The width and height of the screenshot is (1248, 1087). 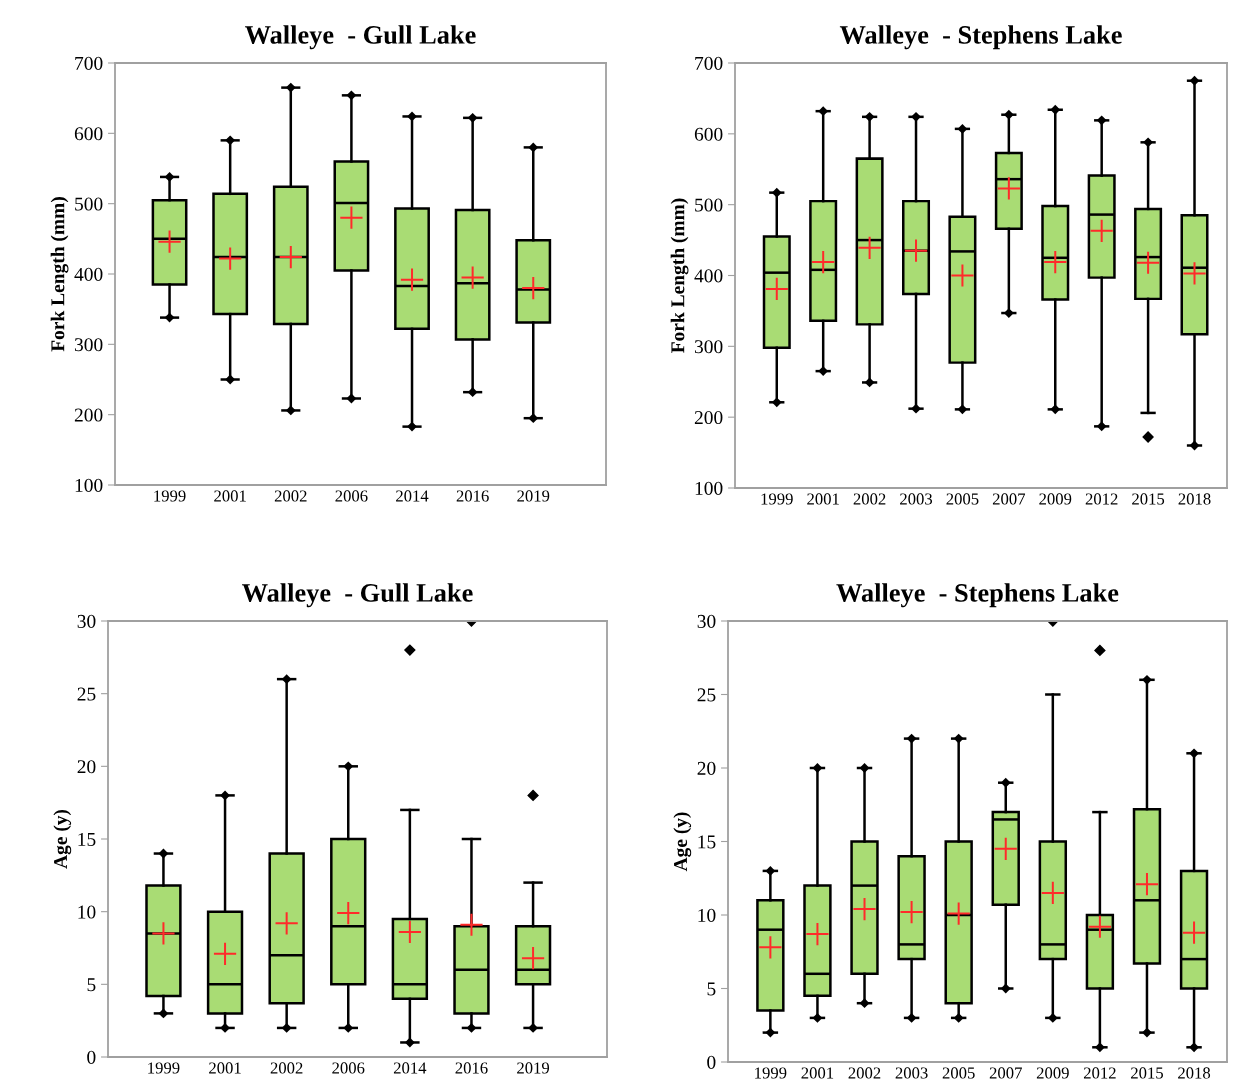 What do you see at coordinates (1052, 1073) in the screenshot?
I see `x-tick-label: 2009` at bounding box center [1052, 1073].